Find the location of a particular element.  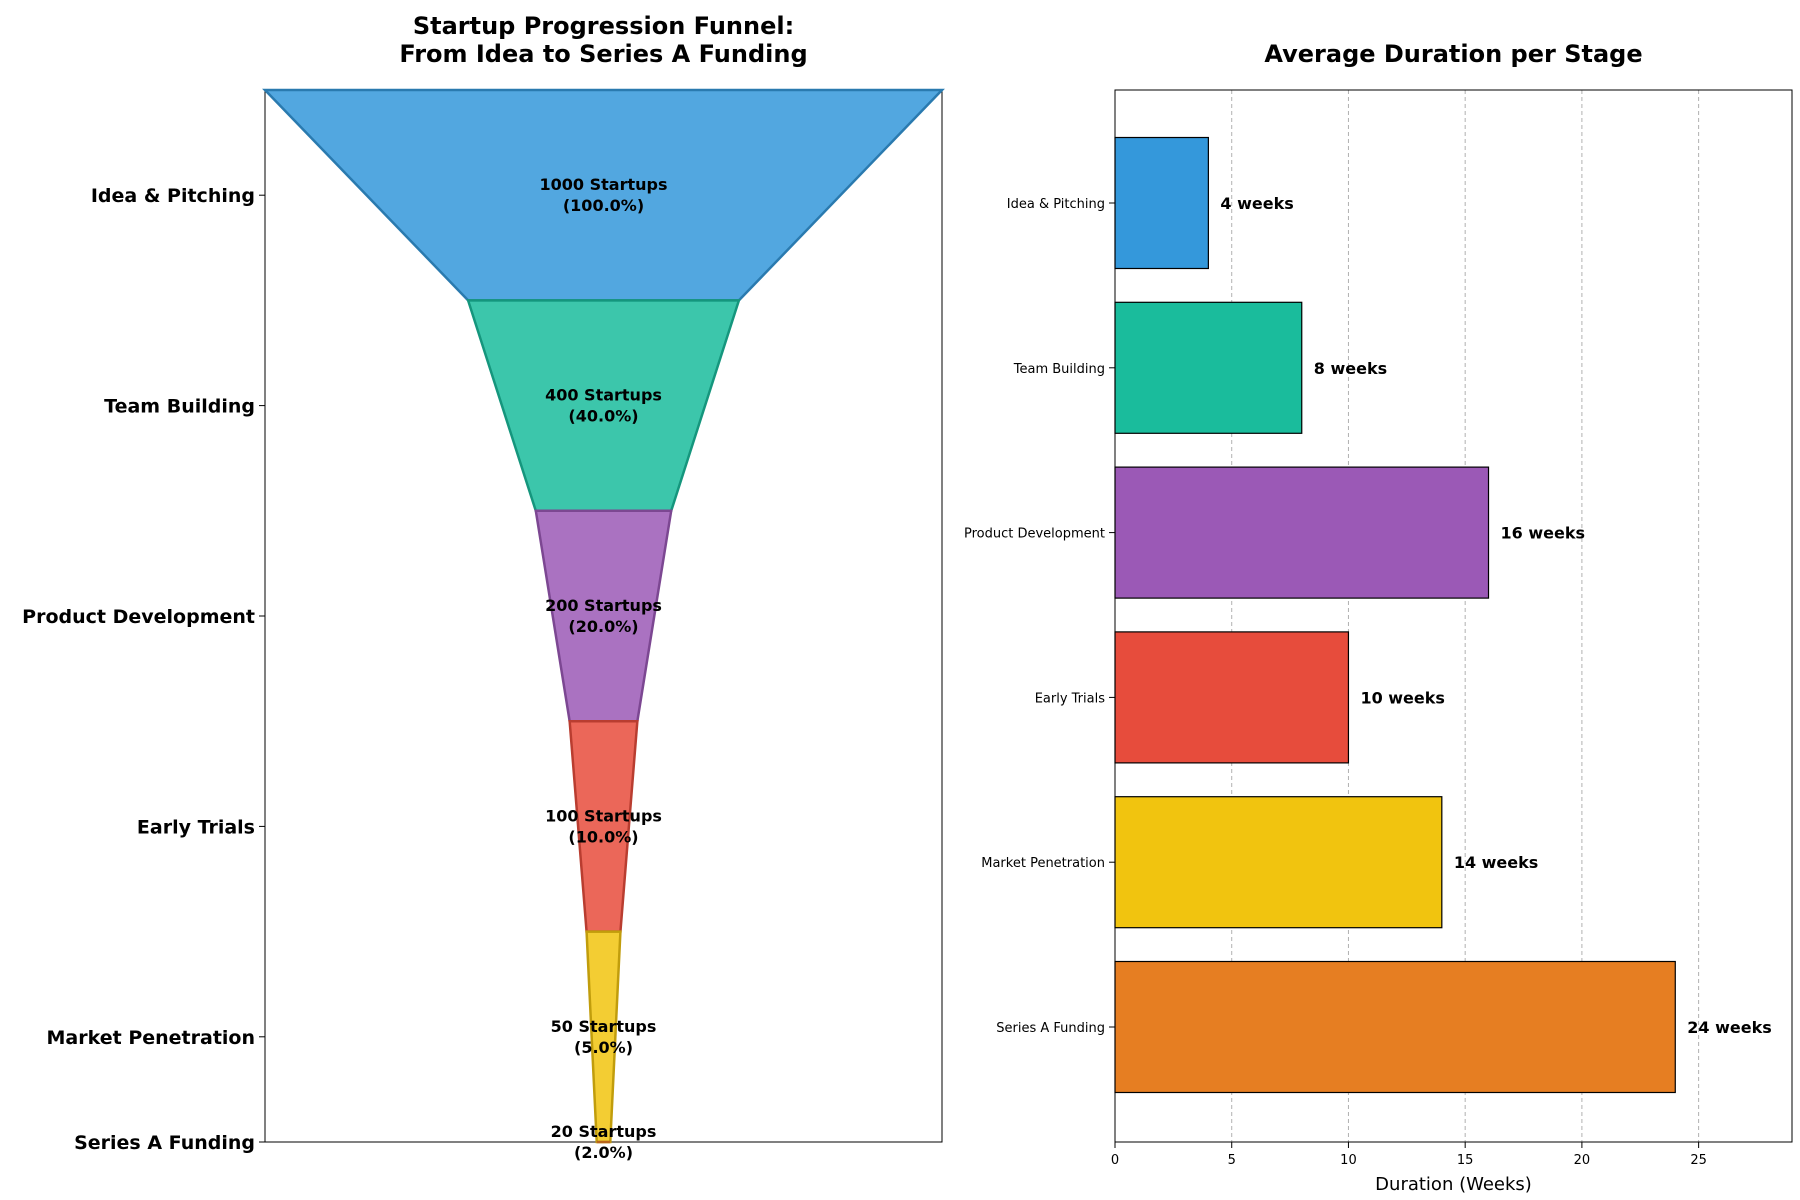

duration-title: Average Duration per Stage is located at coordinates (1453, 54).